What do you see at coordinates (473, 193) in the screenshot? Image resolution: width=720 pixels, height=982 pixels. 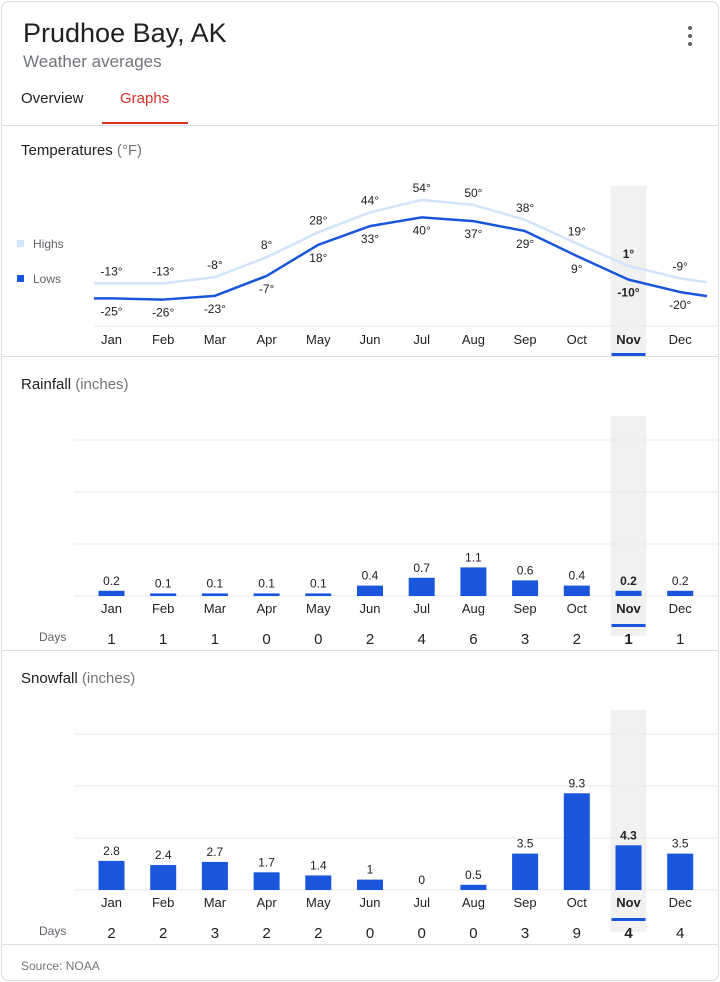 I see `data-label-highs: 50°` at bounding box center [473, 193].